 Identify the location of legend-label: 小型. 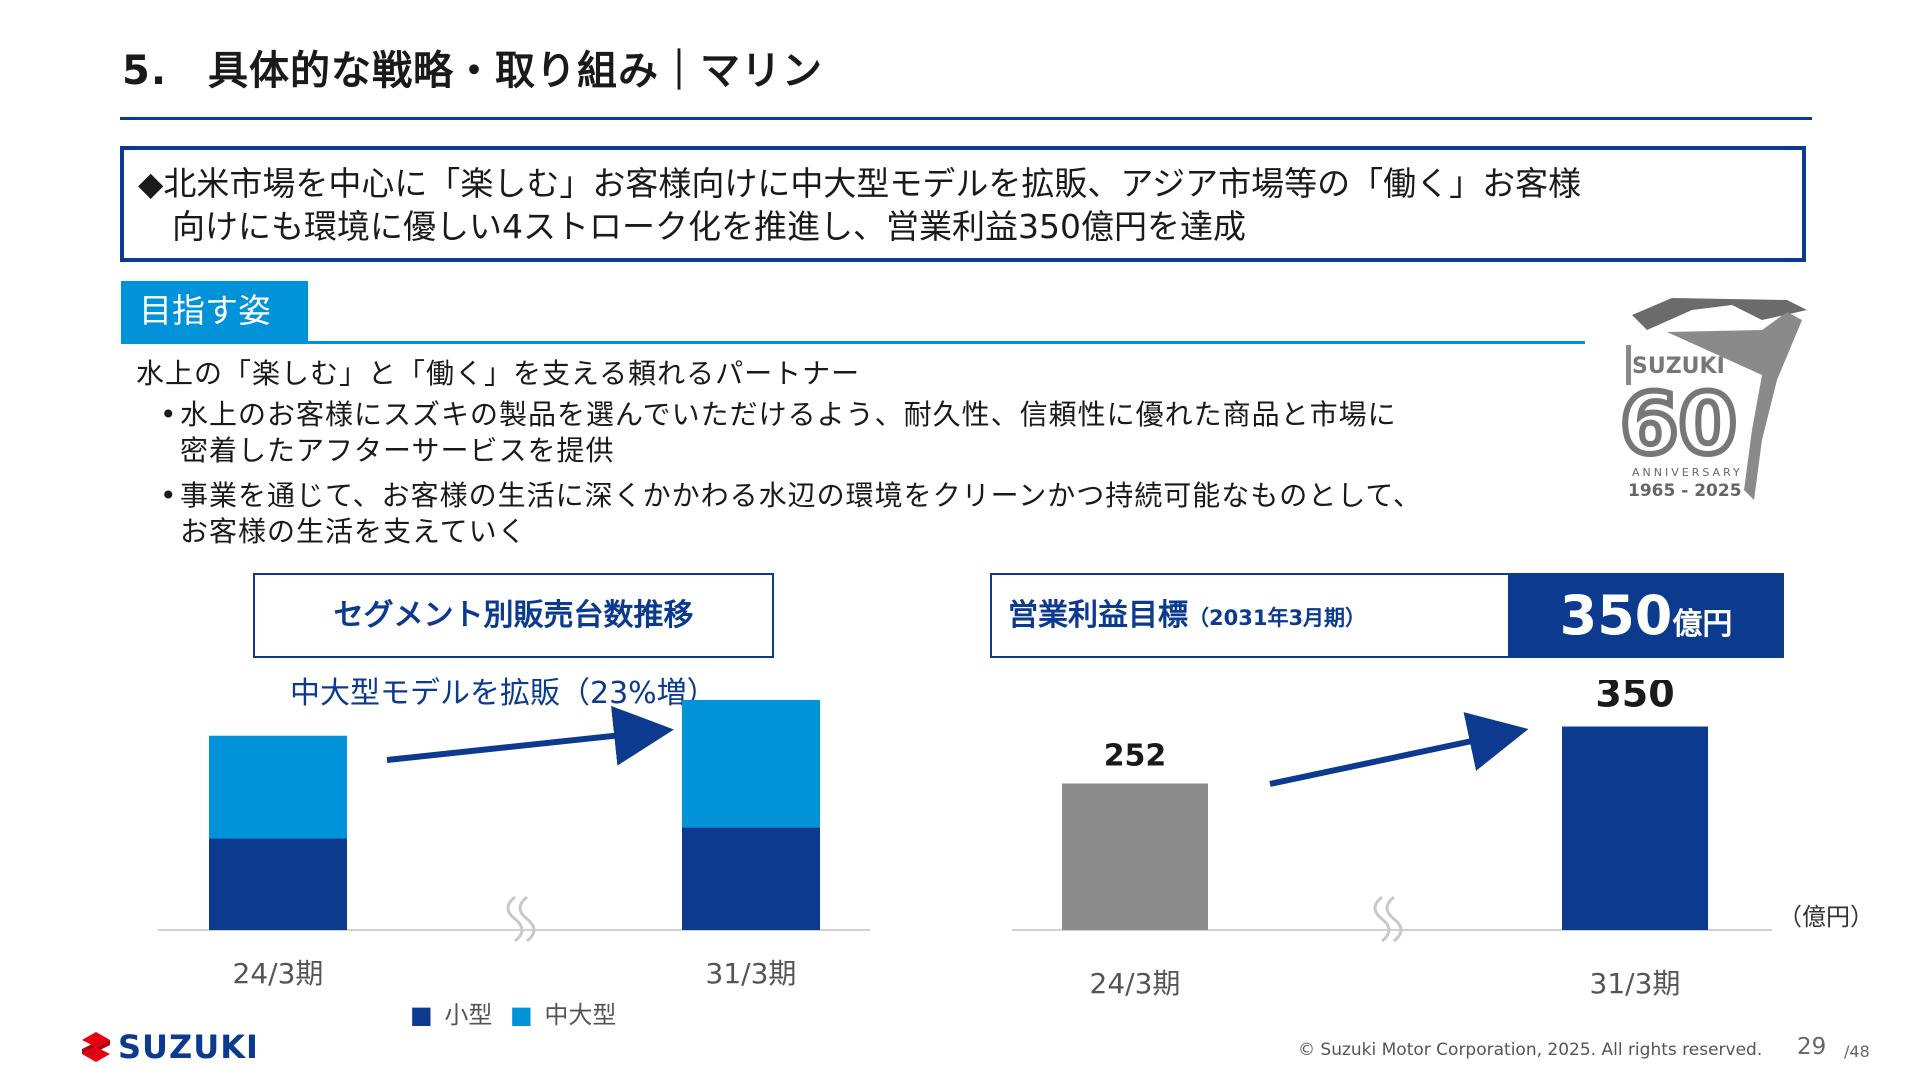
(468, 1015).